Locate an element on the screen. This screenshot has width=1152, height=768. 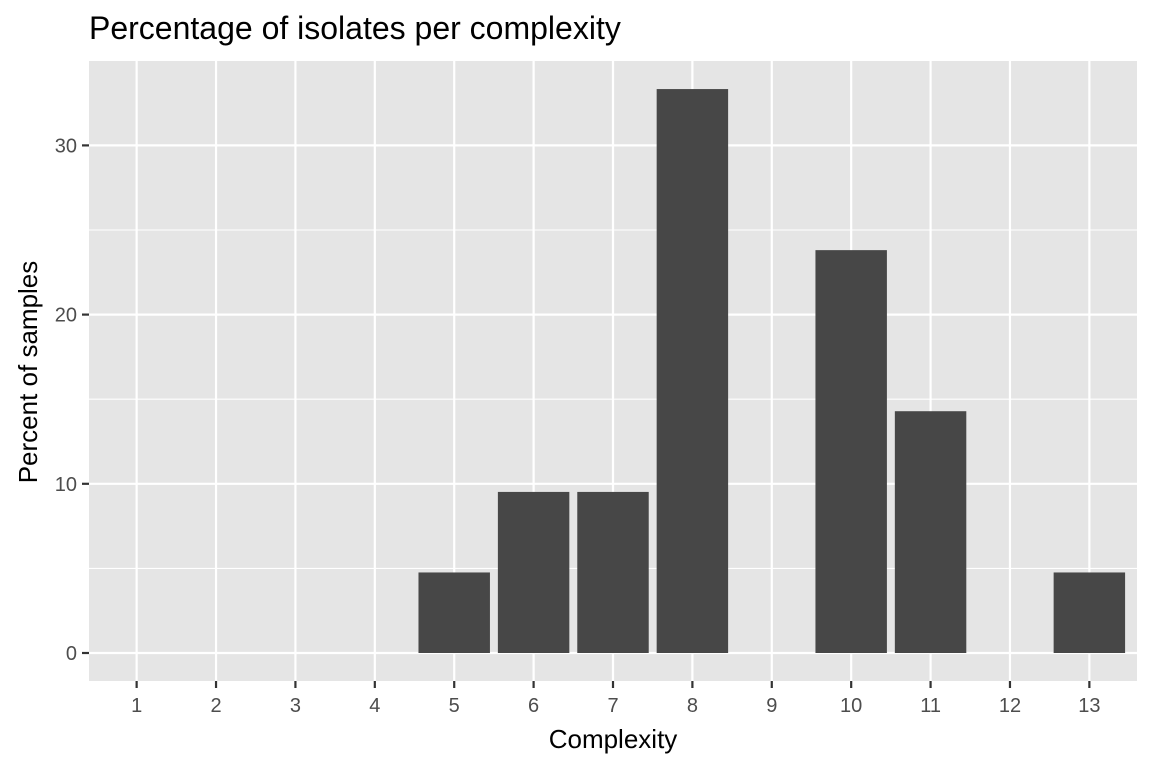
y-tick-label: 0 is located at coordinates (71, 654).